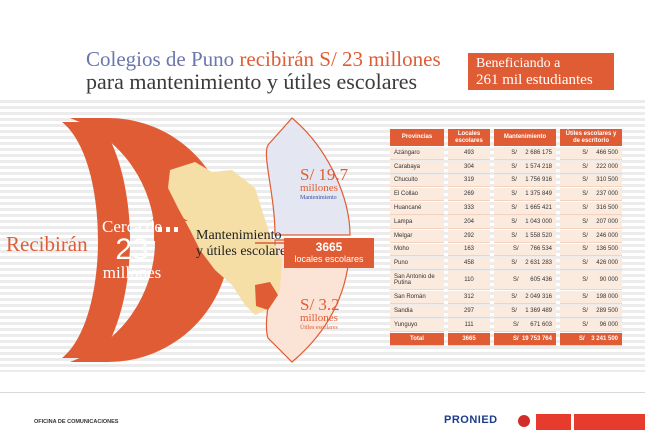  What do you see at coordinates (525, 222) in the screenshot?
I see `mant-cell: S/ 1 043 000` at bounding box center [525, 222].